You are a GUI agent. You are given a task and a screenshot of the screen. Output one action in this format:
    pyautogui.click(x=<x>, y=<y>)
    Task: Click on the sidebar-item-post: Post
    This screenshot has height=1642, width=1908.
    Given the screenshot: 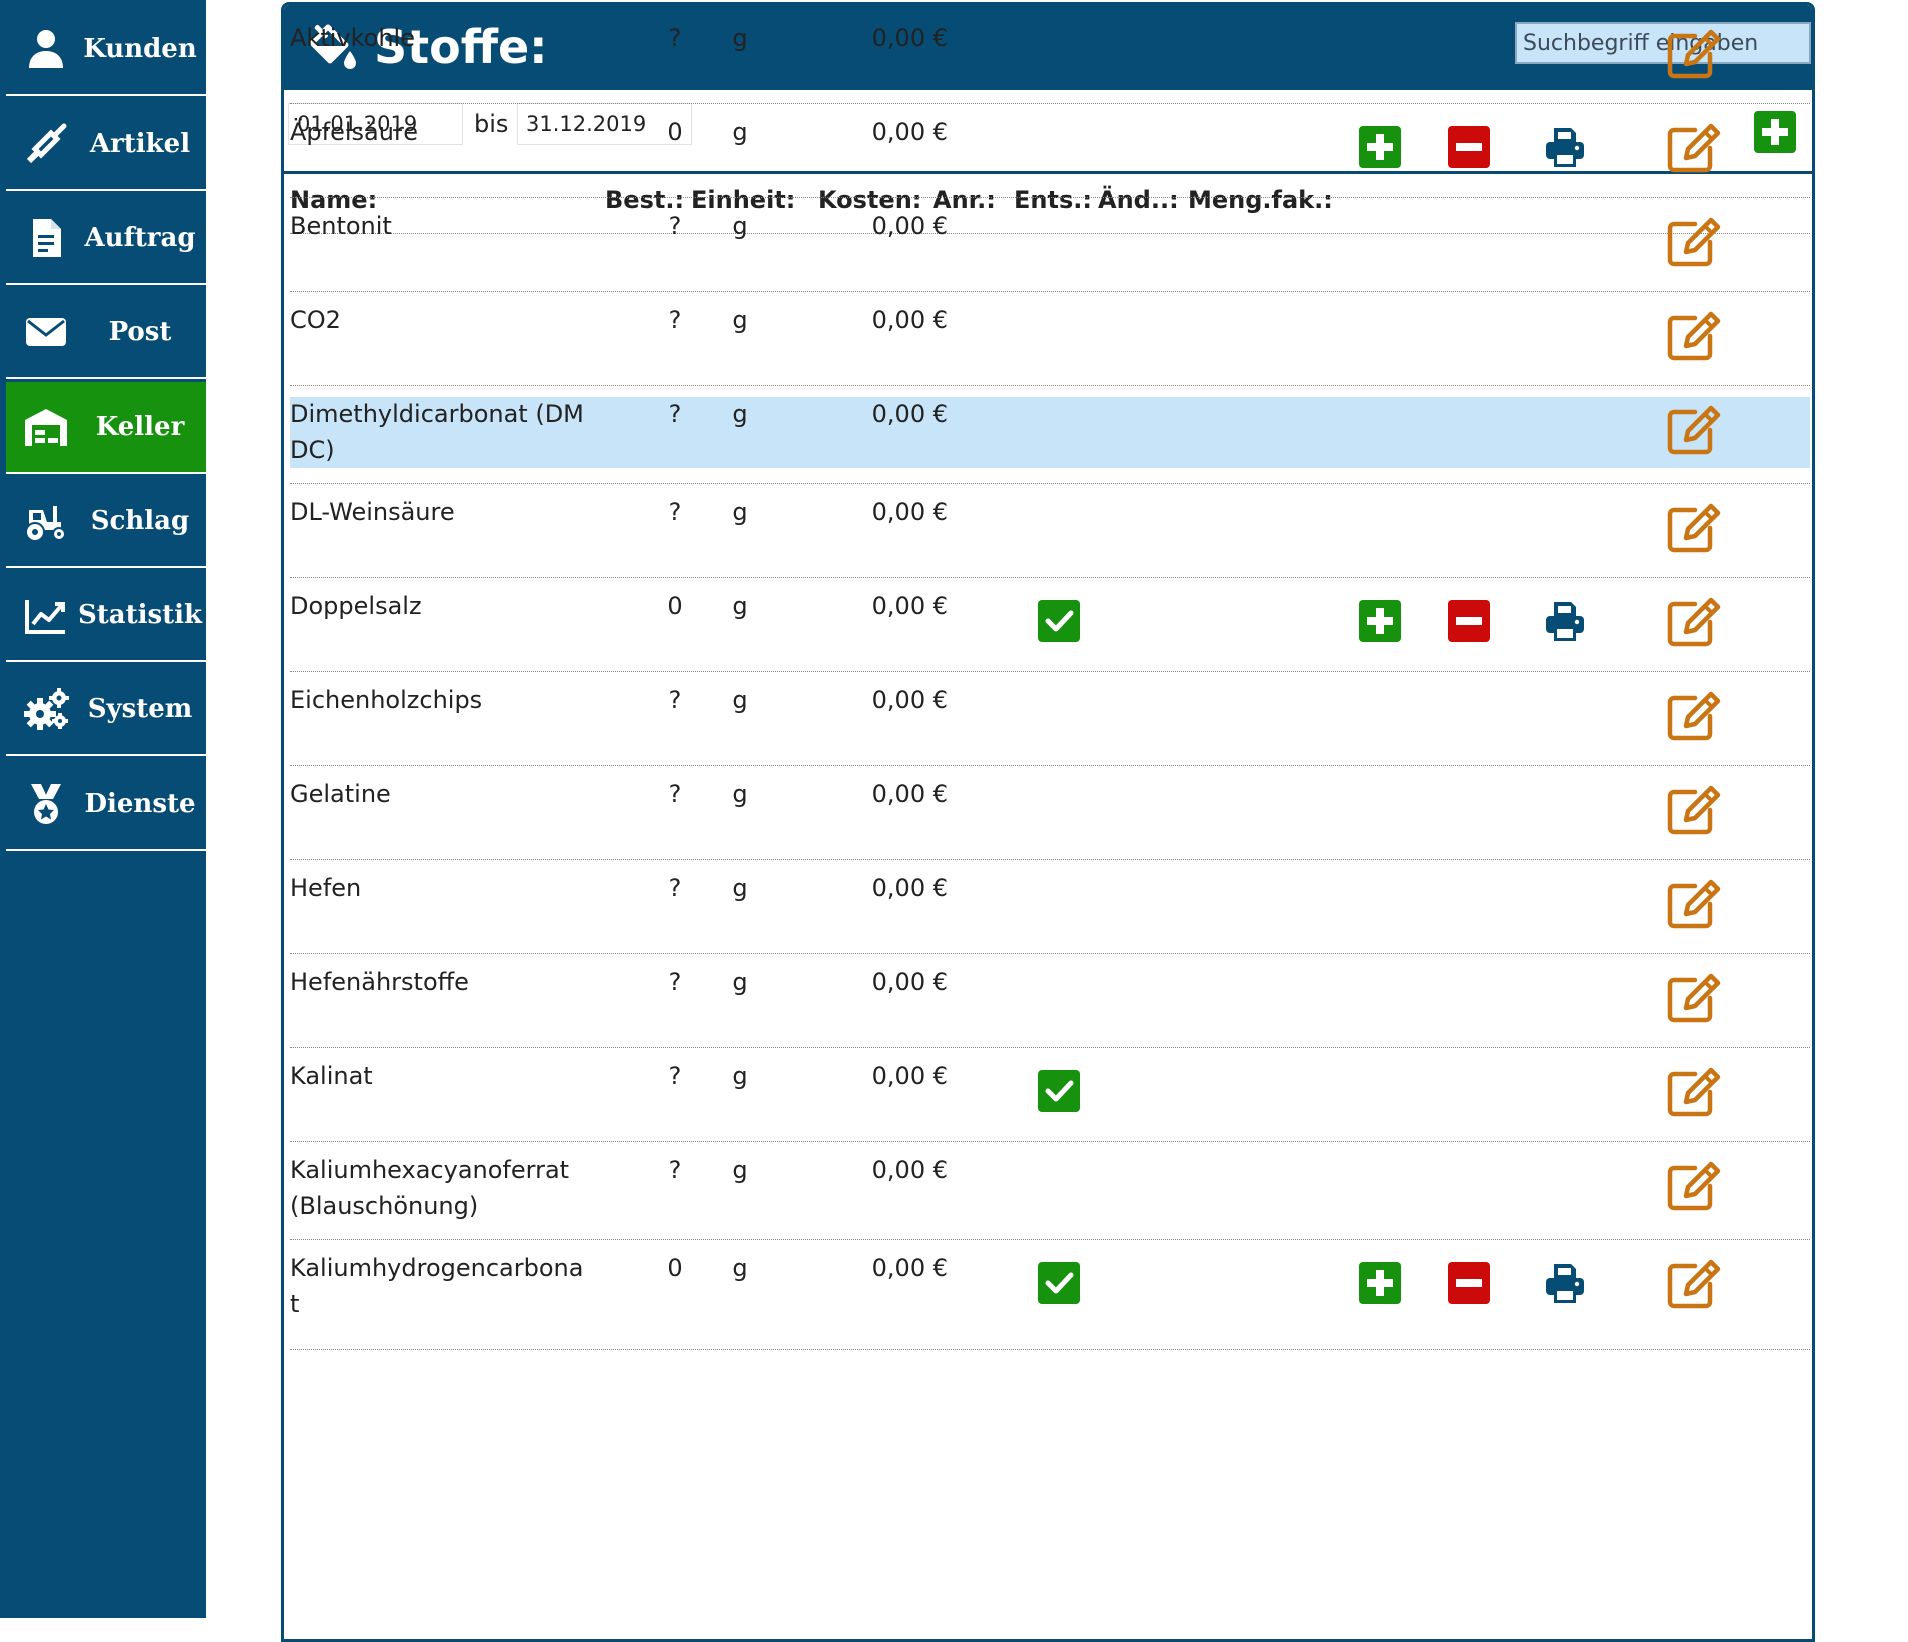 What is the action you would take?
    pyautogui.click(x=106, y=333)
    